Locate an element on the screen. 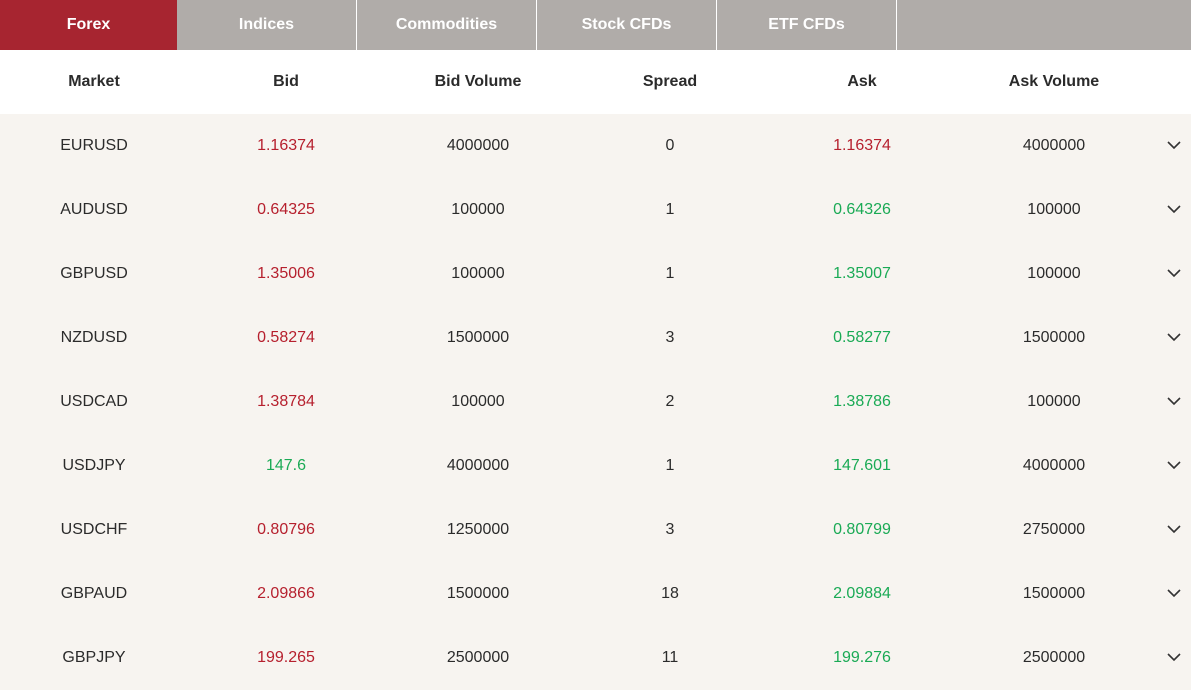  bid-cell: 0.64325 is located at coordinates (286, 209).